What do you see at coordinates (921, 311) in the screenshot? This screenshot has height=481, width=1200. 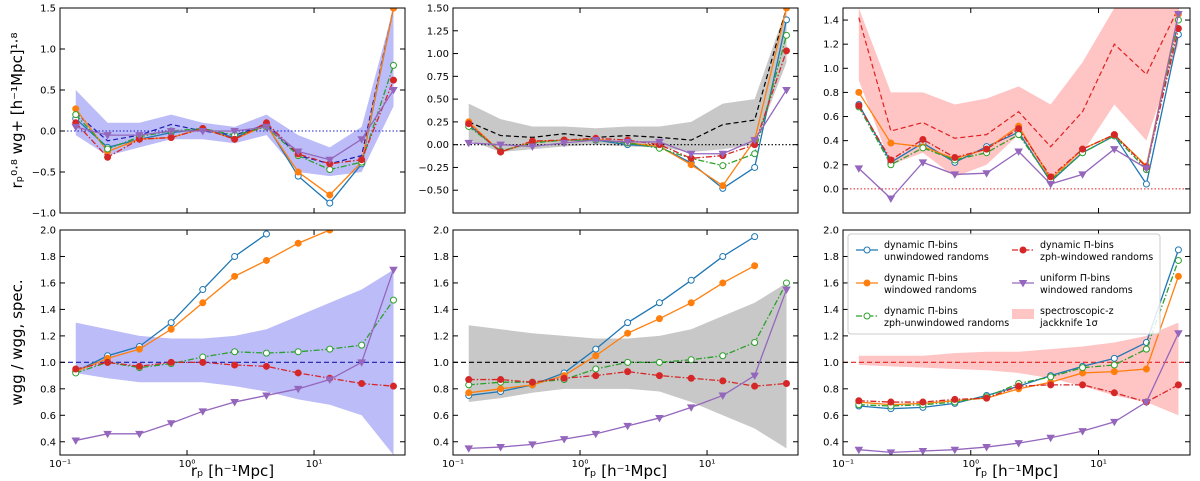 I see `legend-label-line: dynamic Π-bins` at bounding box center [921, 311].